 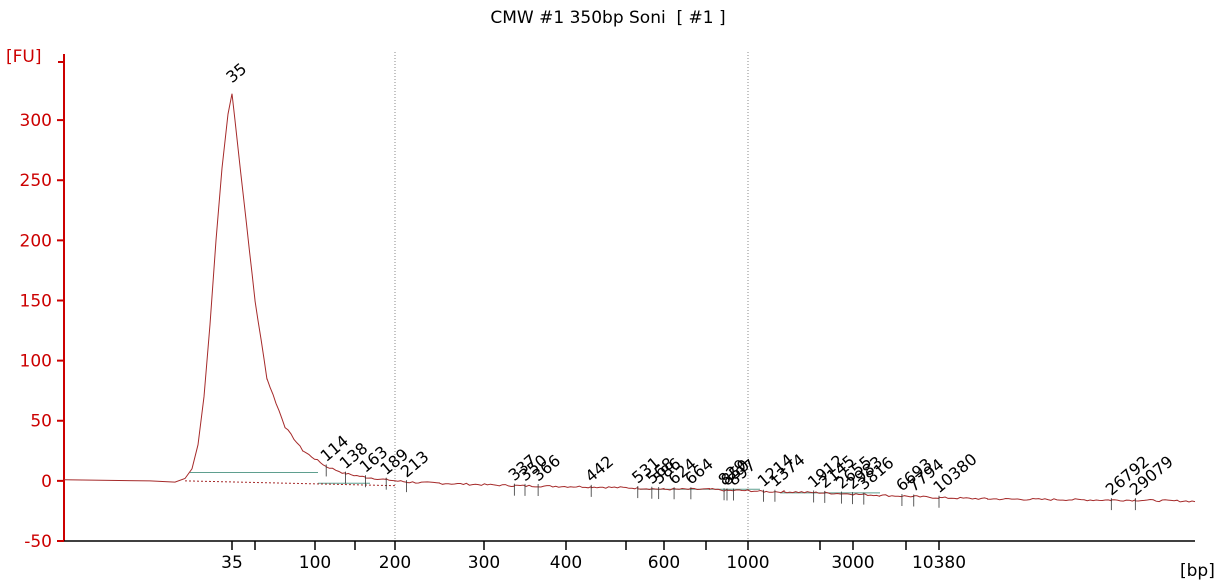 I want to click on x-tick-label: 600, so click(x=664, y=563).